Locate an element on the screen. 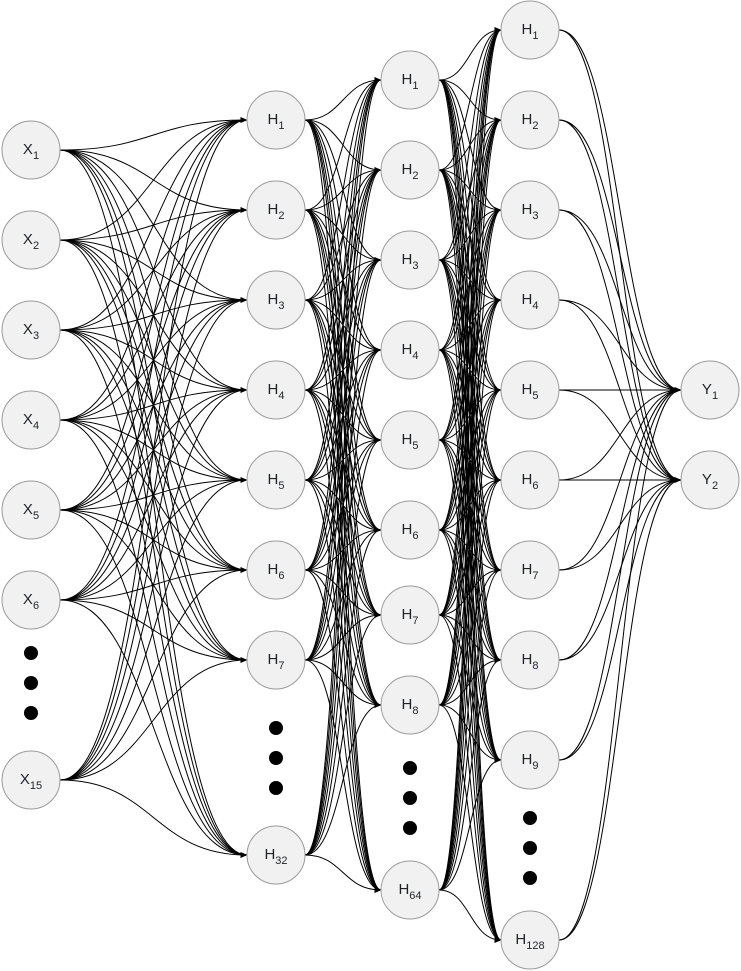  hidden2-node: H1 is located at coordinates (410, 80).